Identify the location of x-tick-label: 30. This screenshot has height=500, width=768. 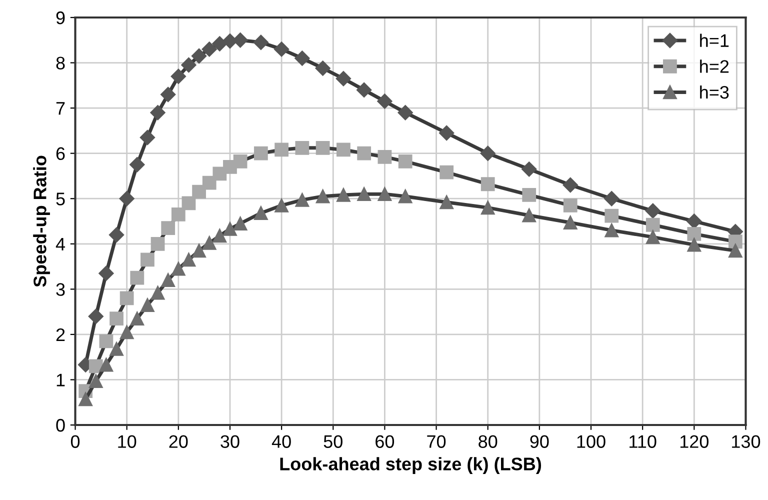
(230, 441).